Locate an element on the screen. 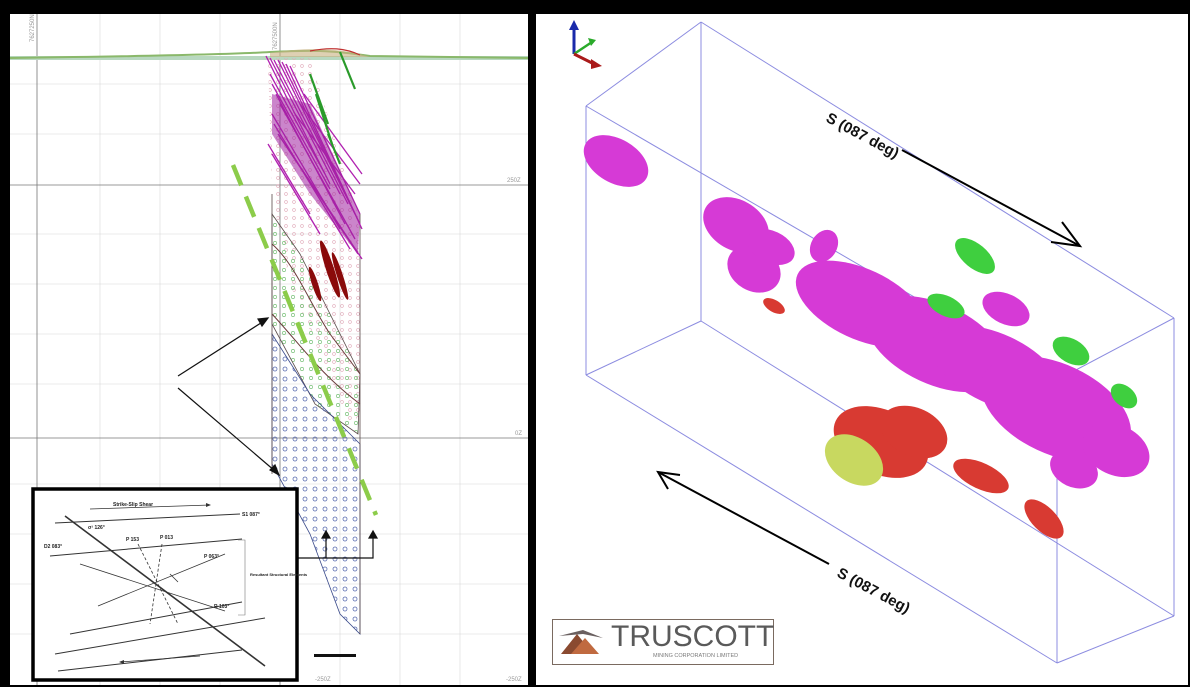 This screenshot has width=1190, height=687. truscott-logo-mark is located at coordinates (581, 642).